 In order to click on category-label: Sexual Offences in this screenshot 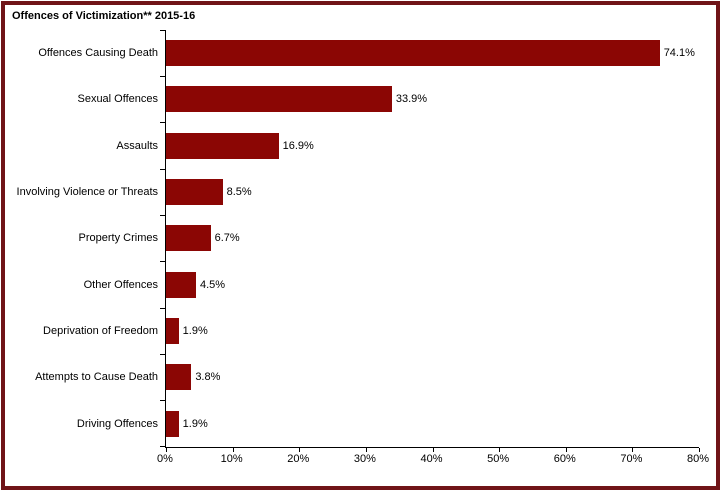, I will do `click(117, 99)`.